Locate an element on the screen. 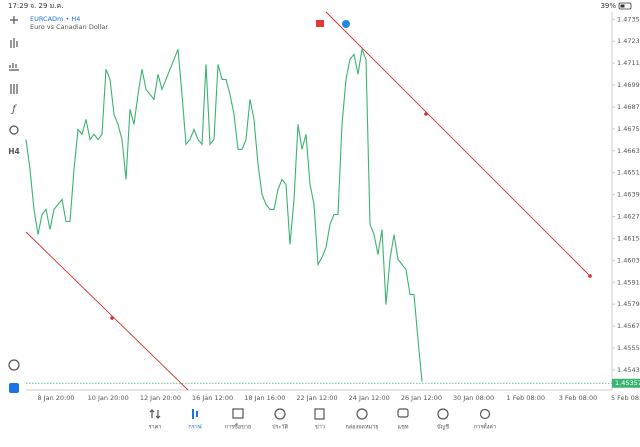 The width and height of the screenshot is (640, 447). current-price-box is located at coordinates (626, 383).